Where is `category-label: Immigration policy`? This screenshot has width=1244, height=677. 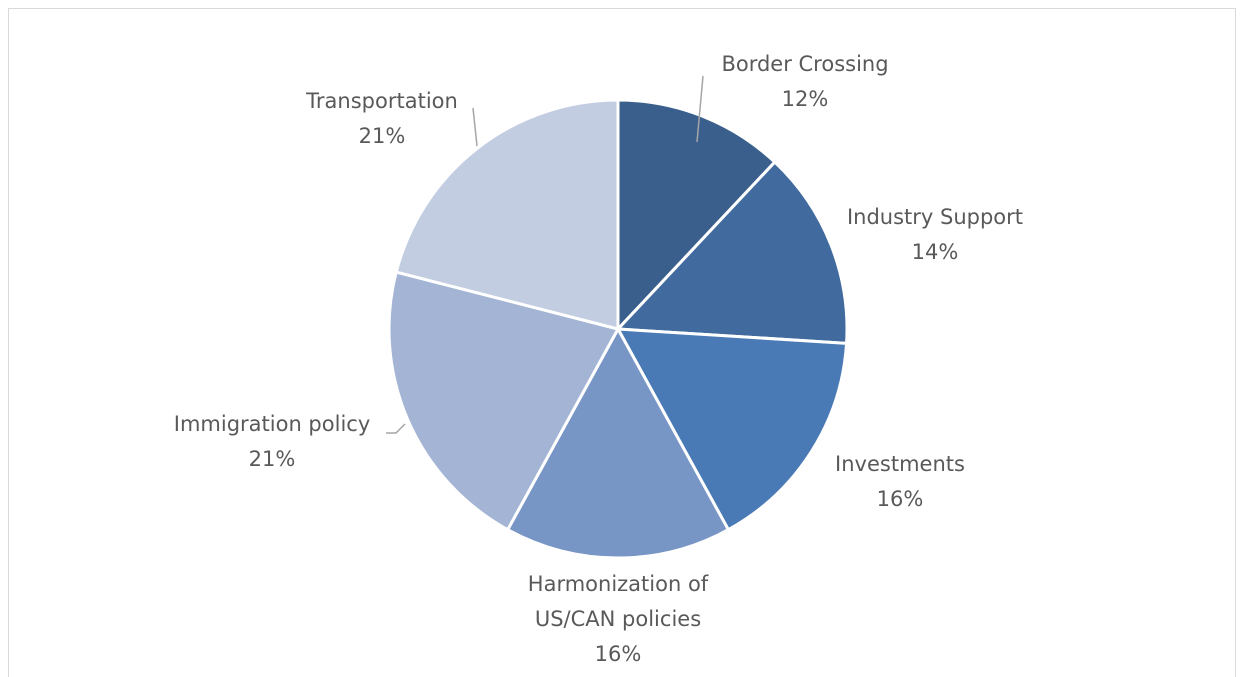
category-label: Immigration policy is located at coordinates (272, 424).